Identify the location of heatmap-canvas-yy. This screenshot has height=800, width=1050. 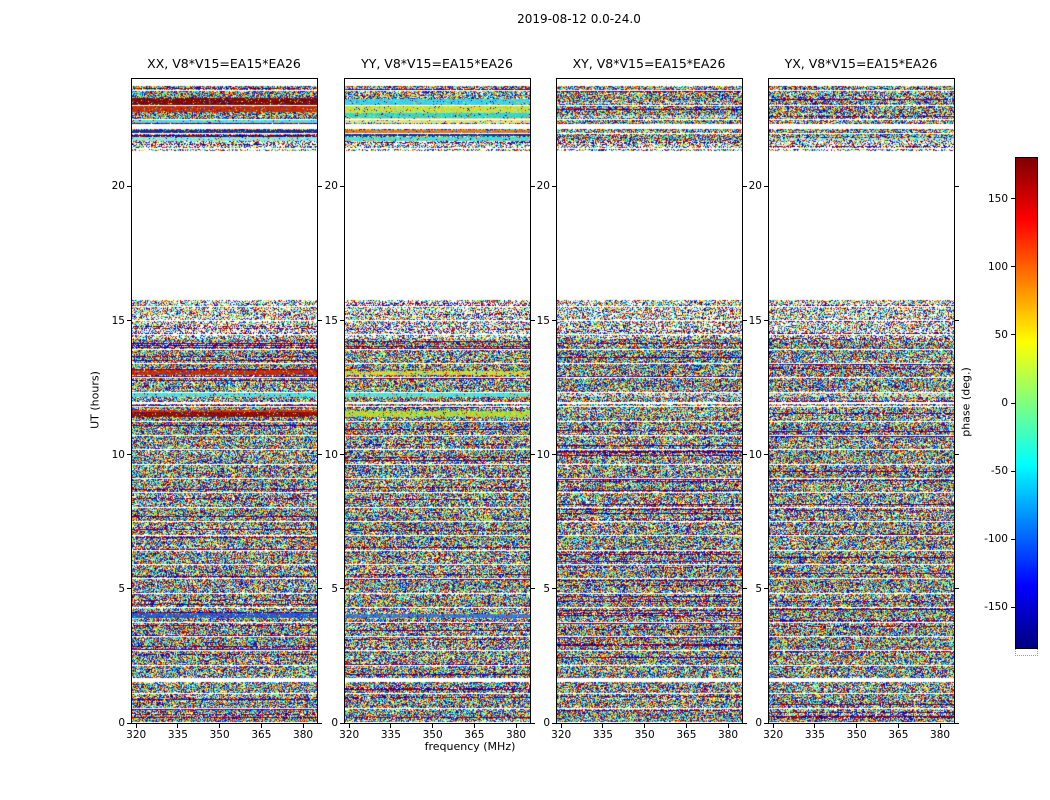
(437, 401).